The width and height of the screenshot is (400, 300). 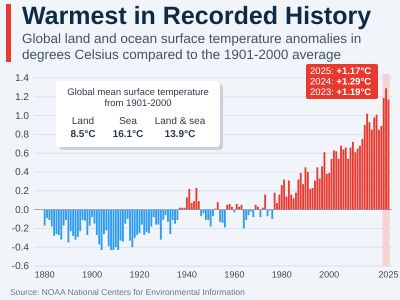 What do you see at coordinates (192, 46) in the screenshot?
I see `chart-subtitle: Global land and ocean surface temperature anomalies in degrees Celsius compared to the 1901-2000 average` at bounding box center [192, 46].